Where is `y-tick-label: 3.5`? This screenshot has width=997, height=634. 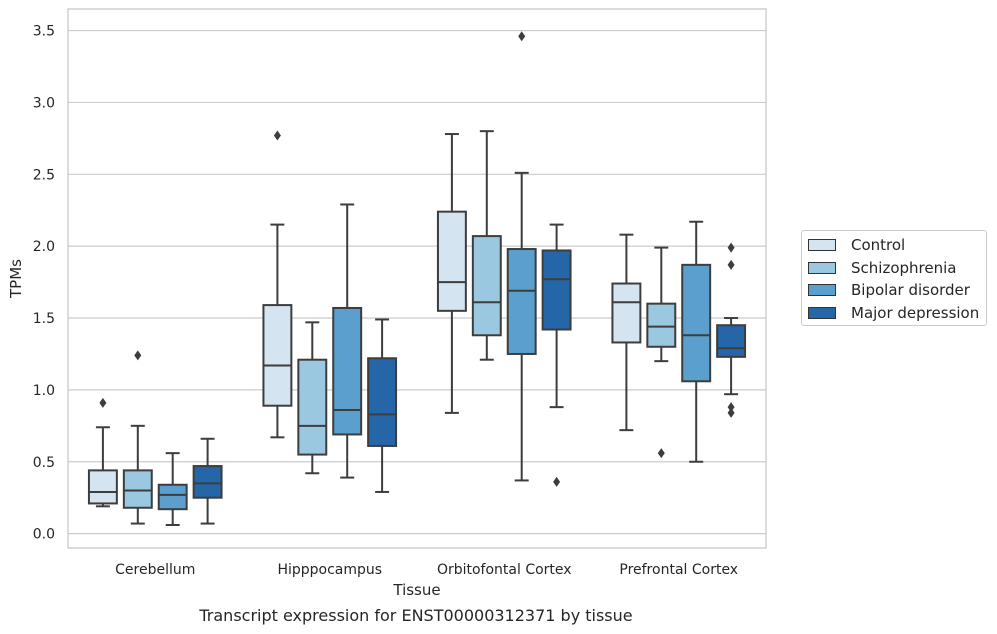 y-tick-label: 3.5 is located at coordinates (44, 32).